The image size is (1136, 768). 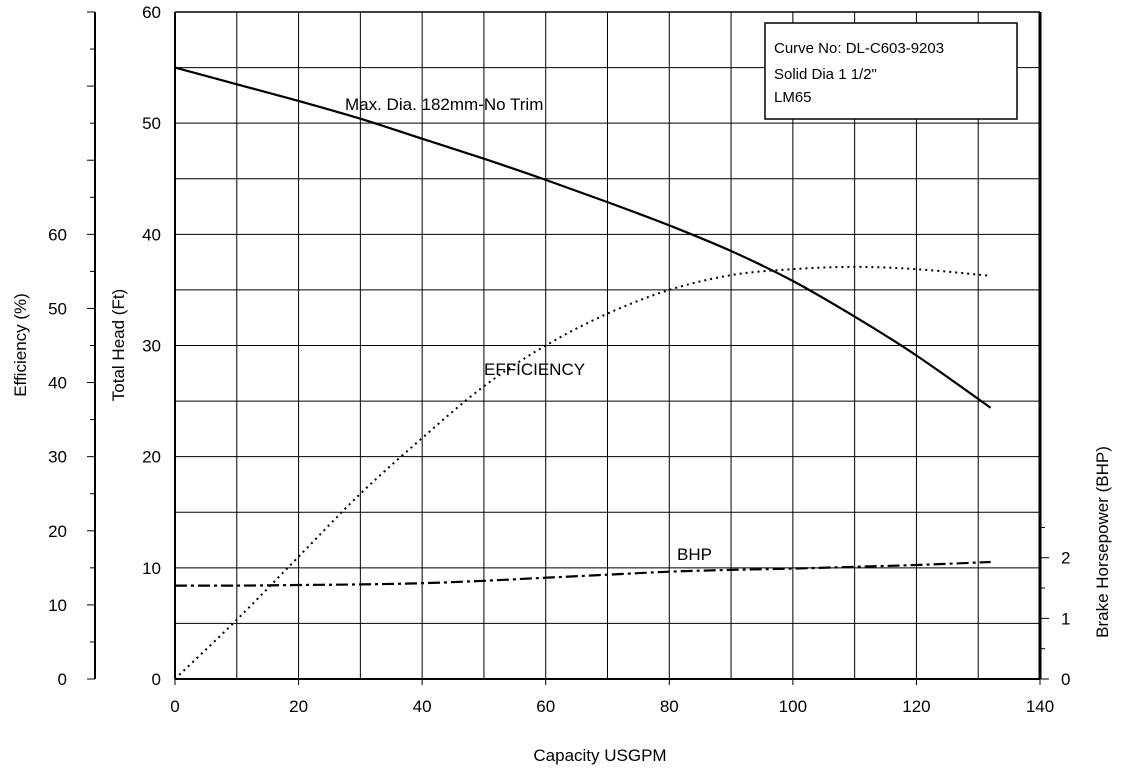 What do you see at coordinates (174, 706) in the screenshot?
I see `x-tick-label: 0` at bounding box center [174, 706].